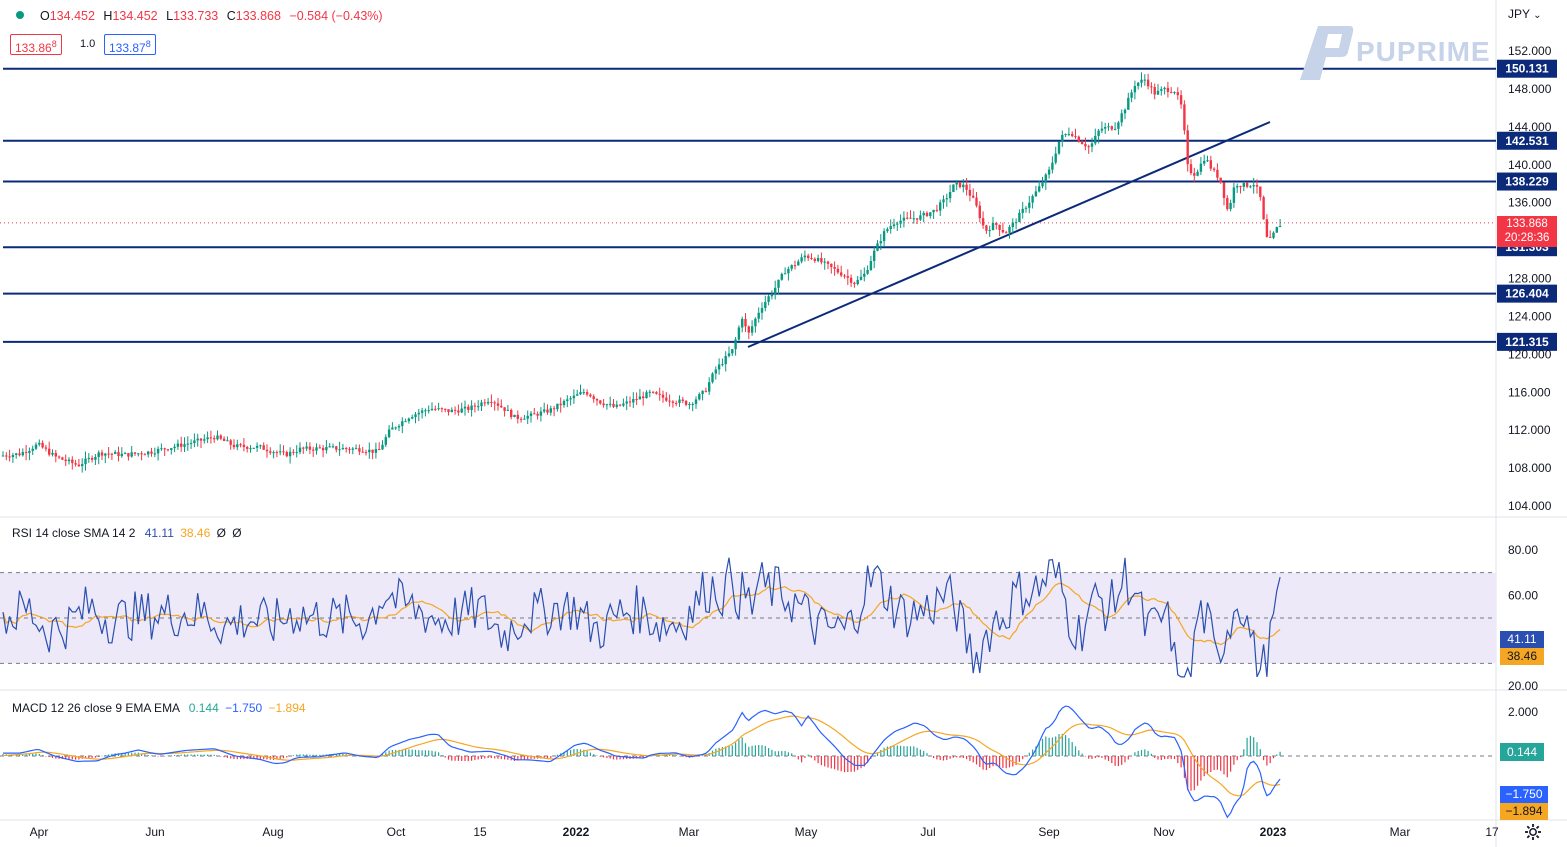 This screenshot has width=1567, height=847. What do you see at coordinates (689, 832) in the screenshot?
I see `time-tick-label: Mar` at bounding box center [689, 832].